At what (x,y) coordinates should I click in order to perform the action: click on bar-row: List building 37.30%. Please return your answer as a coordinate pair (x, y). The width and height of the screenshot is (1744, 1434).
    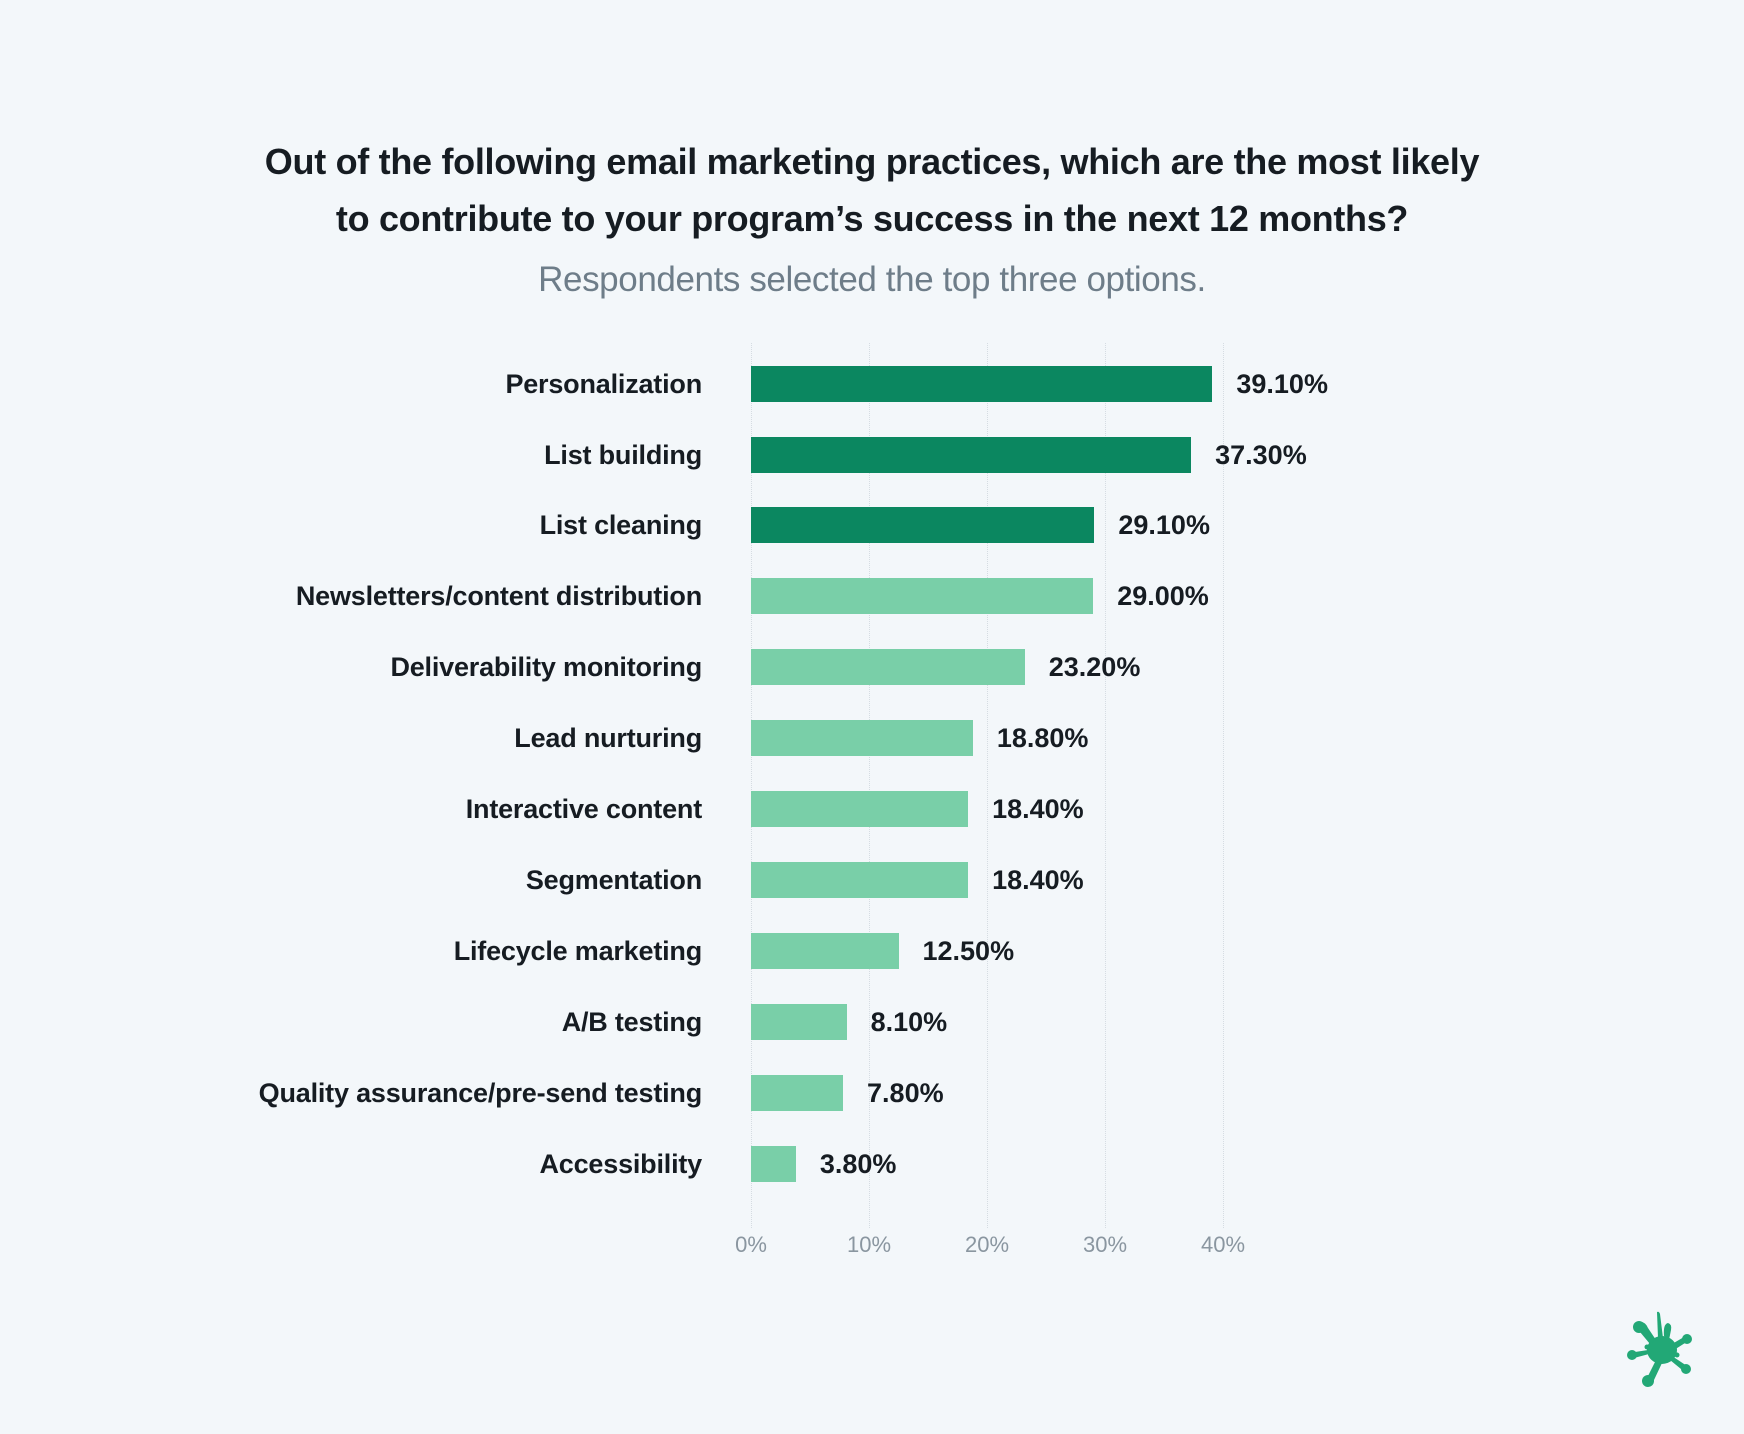
    Looking at the image, I should click on (872, 455).